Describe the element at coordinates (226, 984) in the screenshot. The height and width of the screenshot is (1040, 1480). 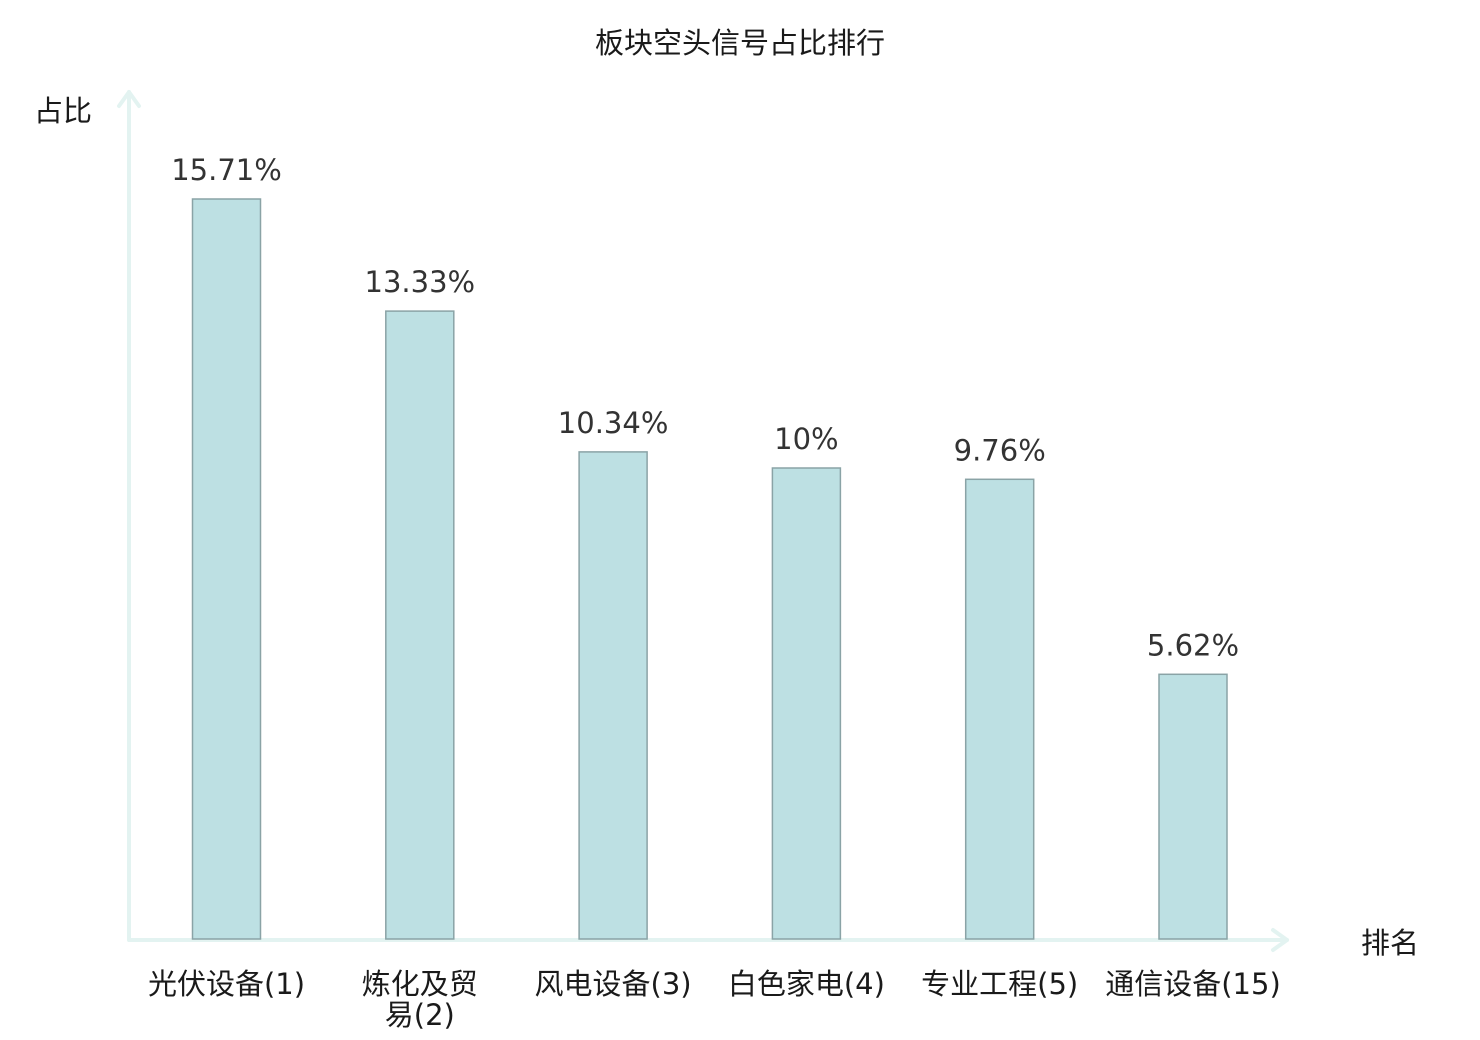
I see `x-tick-label: 光伏设备(1)` at that location.